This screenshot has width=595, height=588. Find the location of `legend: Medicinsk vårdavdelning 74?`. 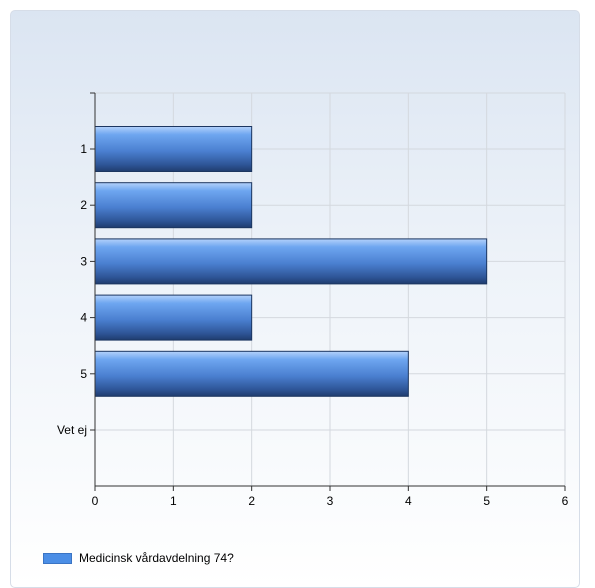

legend: Medicinsk vårdavdelning 74? is located at coordinates (138, 558).